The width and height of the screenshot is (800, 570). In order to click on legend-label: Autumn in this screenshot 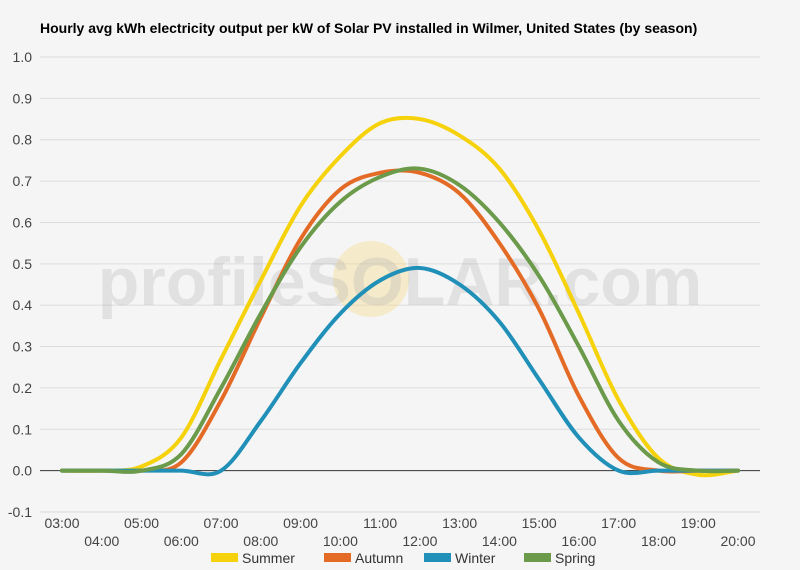, I will do `click(379, 558)`.